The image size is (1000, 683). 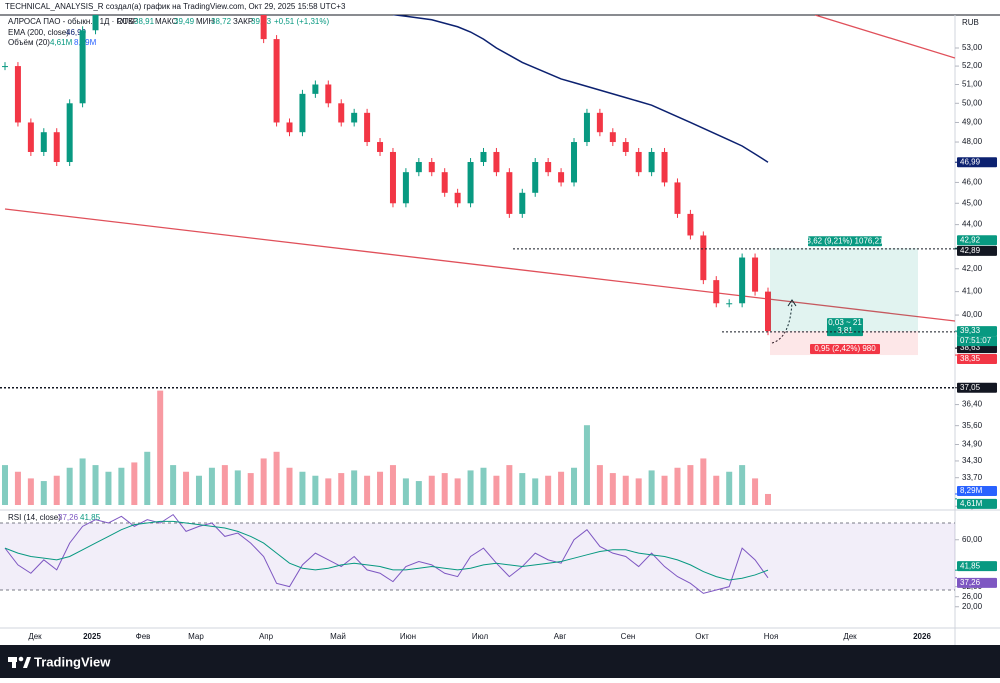 What do you see at coordinates (196, 636) in the screenshot?
I see `x-axis-label: Мар` at bounding box center [196, 636].